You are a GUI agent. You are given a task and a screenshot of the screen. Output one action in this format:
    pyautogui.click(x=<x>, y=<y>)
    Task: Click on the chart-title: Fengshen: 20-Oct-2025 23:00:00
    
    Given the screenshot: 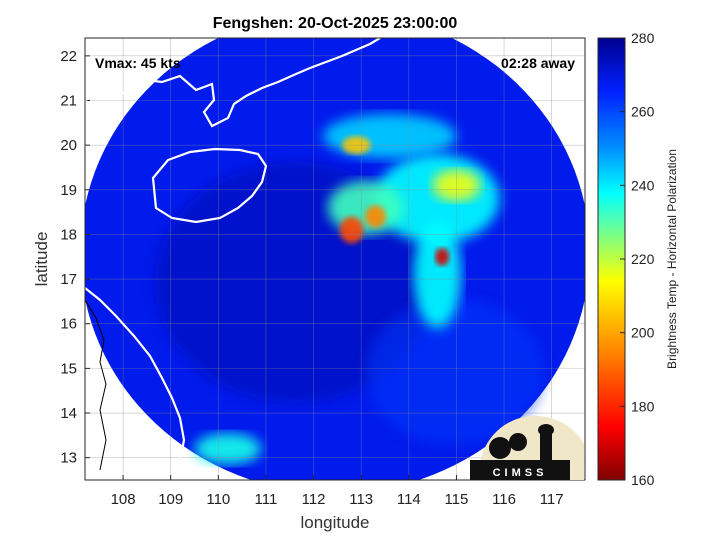 What is the action you would take?
    pyautogui.click(x=335, y=23)
    